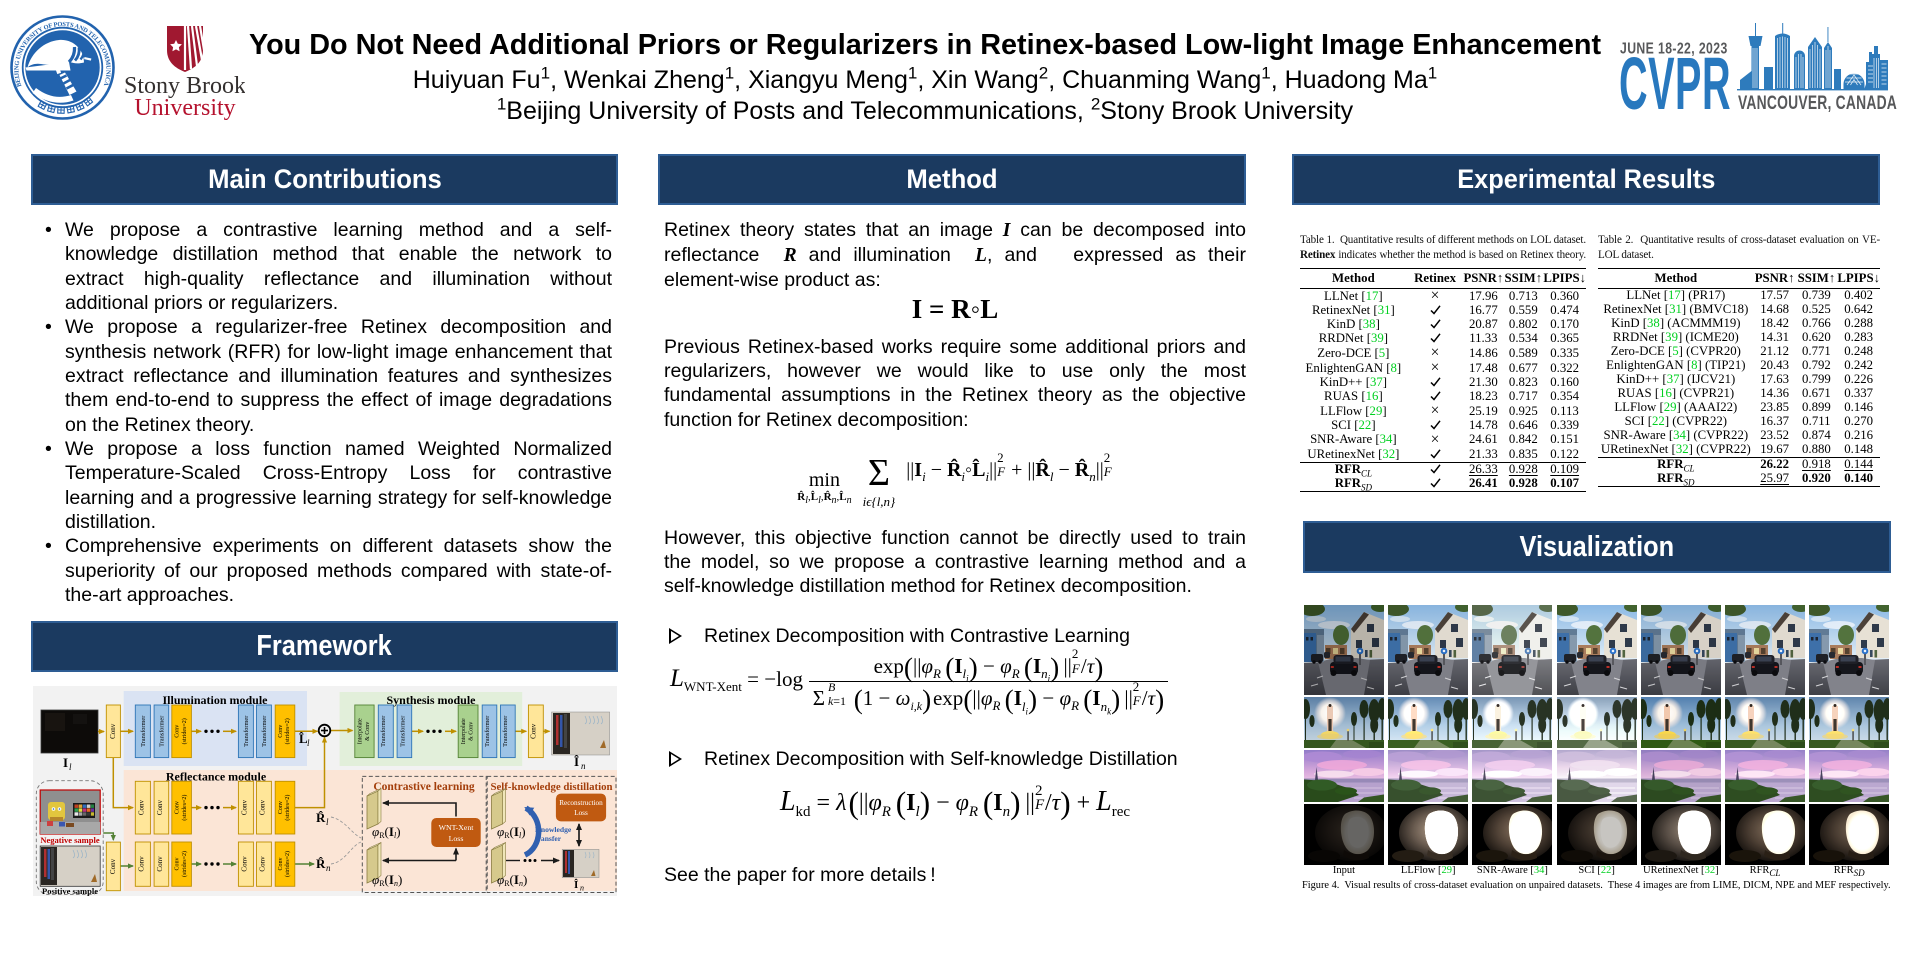  I want to click on svg-text: Contrastive learning, so click(424, 787).